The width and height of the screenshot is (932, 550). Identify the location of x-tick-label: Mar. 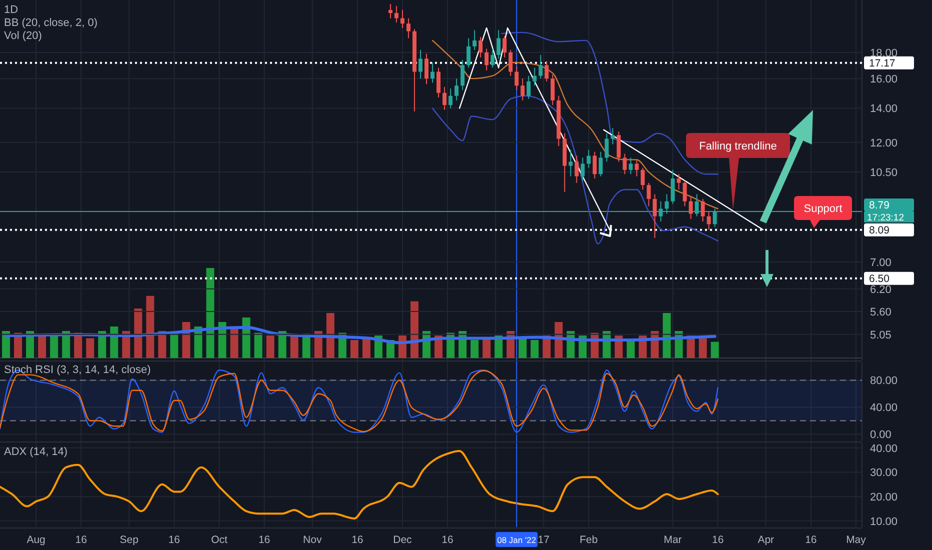
(673, 540).